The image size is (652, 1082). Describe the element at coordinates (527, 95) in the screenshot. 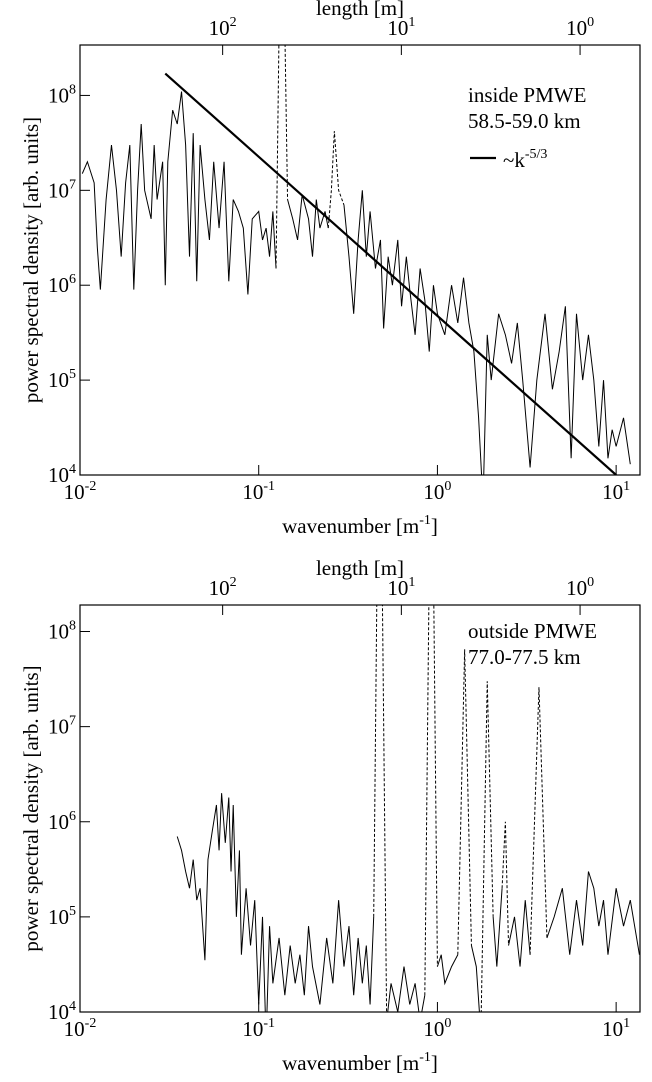

I see `annotation: inside PMWE` at that location.